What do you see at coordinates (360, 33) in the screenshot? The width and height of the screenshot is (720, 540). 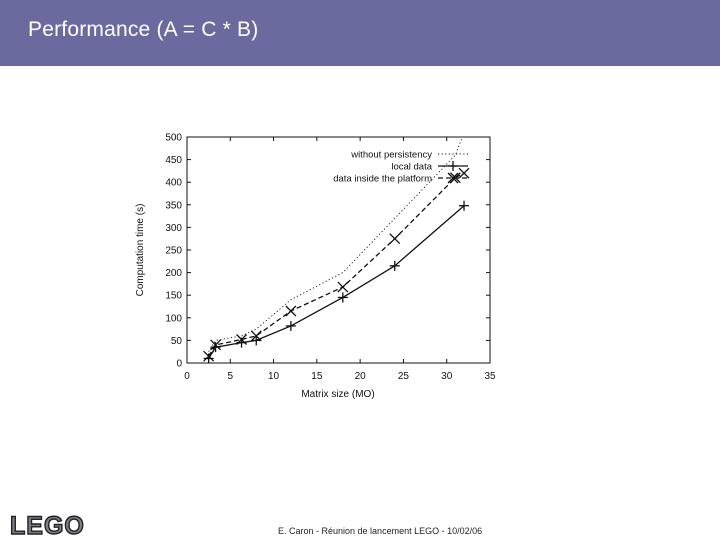 I see `title-bar: Performance (A = C * B)` at bounding box center [360, 33].